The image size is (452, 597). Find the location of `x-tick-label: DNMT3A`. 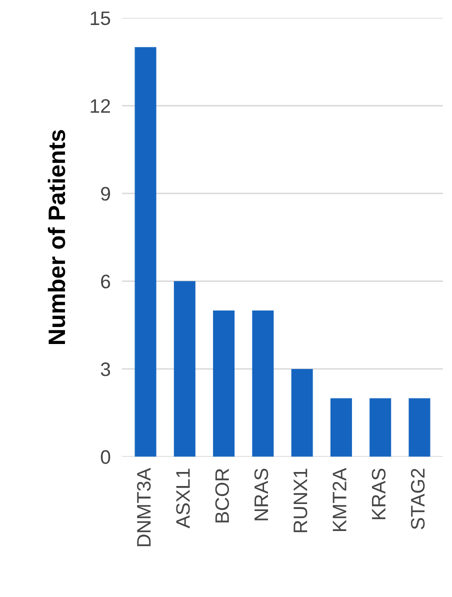

x-tick-label: DNMT3A is located at coordinates (143, 507).